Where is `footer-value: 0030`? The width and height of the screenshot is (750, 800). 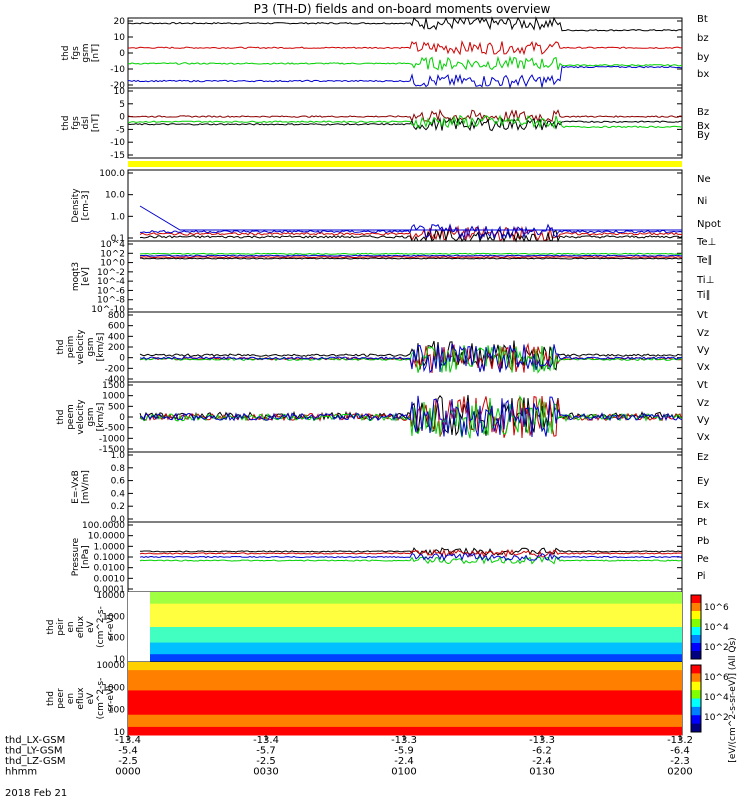
footer-value: 0030 is located at coordinates (265, 772).